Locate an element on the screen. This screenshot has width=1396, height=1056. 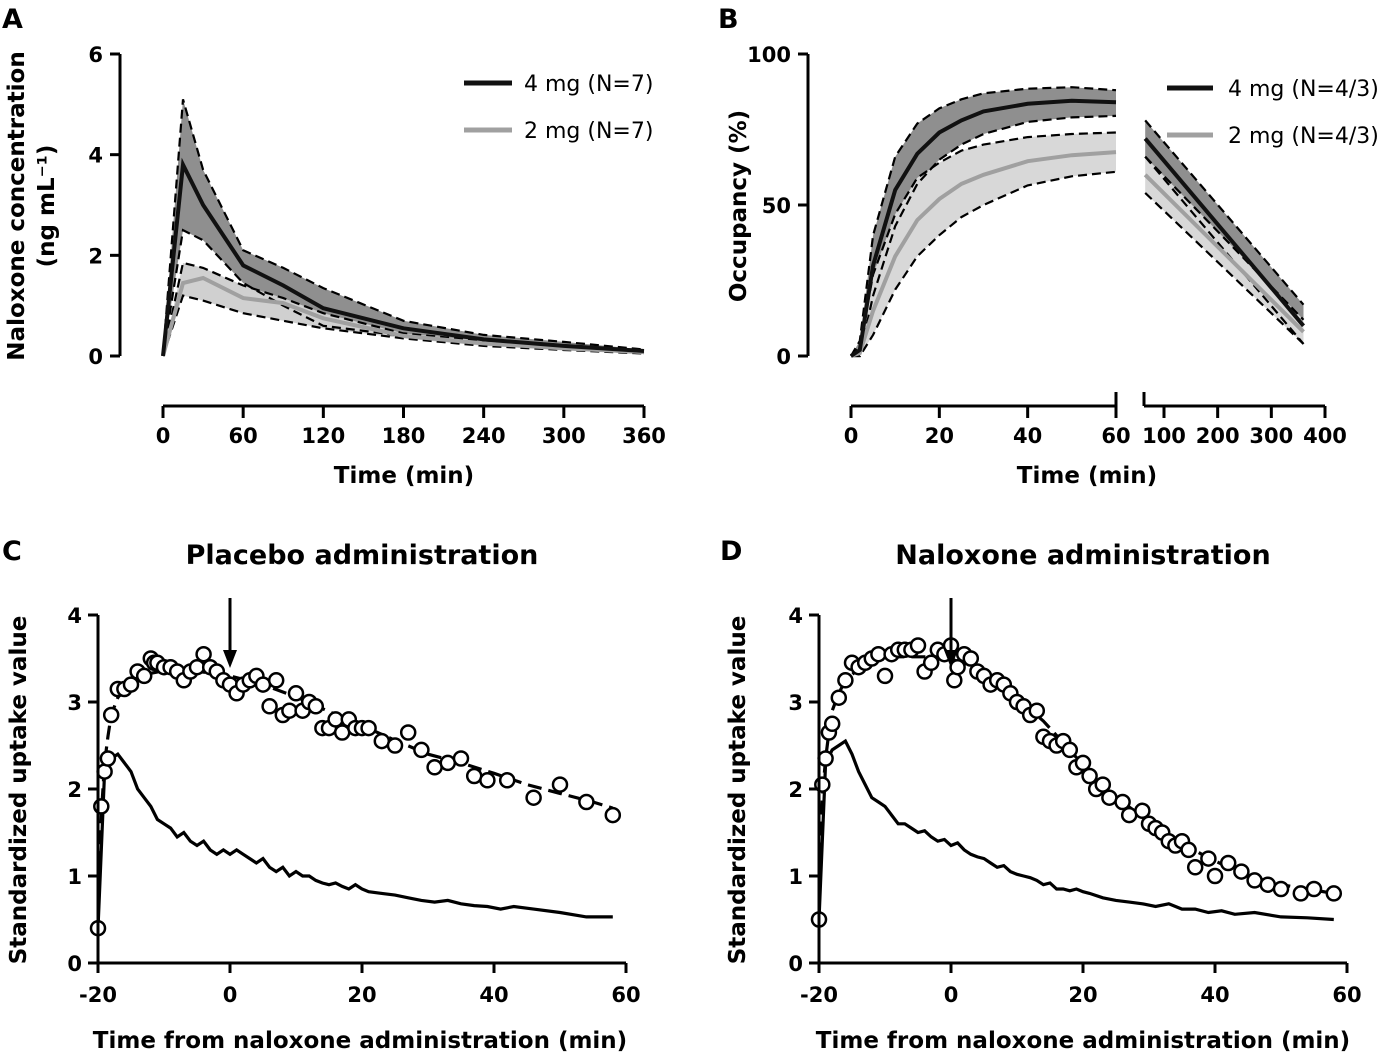
c-y-tick-label-1: 1 is located at coordinates (74, 877).